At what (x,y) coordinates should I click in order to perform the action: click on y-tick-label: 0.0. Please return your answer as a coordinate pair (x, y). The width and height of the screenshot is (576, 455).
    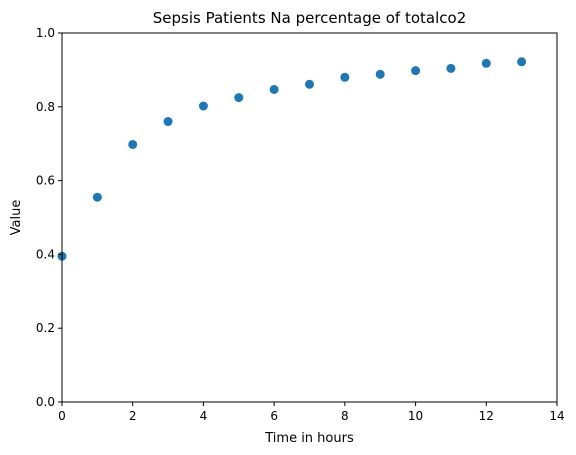
    Looking at the image, I should click on (45, 402).